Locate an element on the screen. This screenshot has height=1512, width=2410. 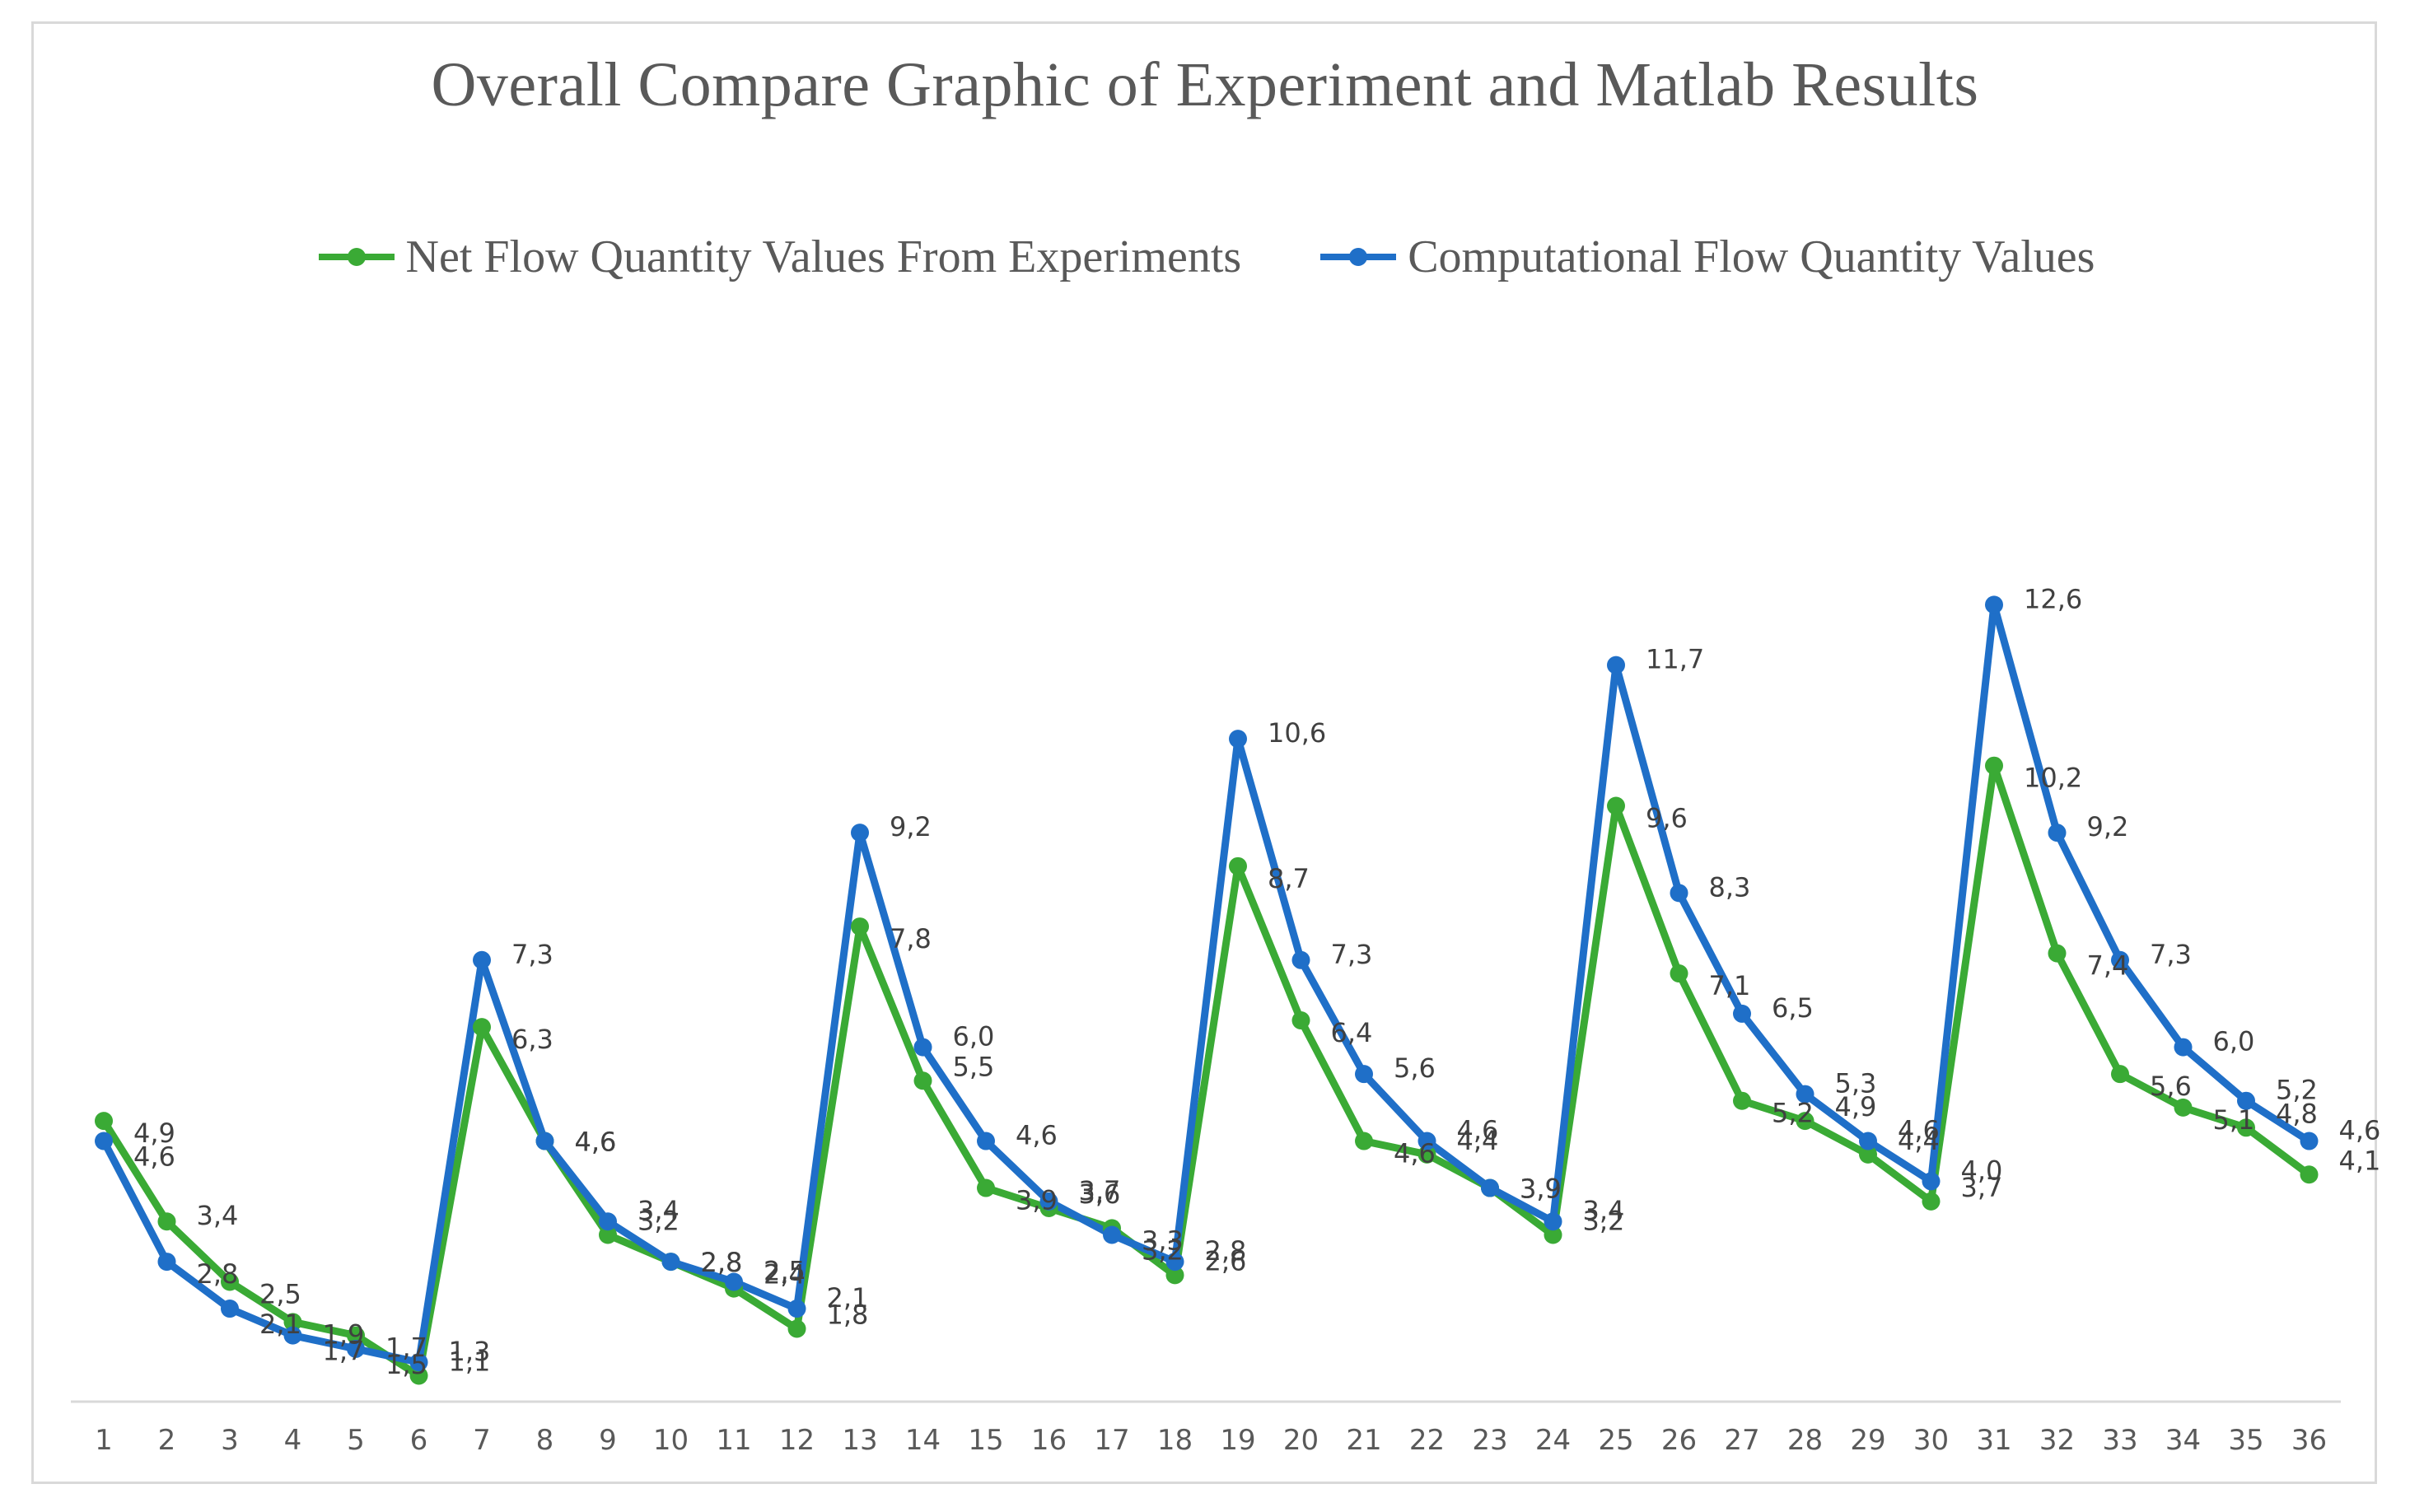
data-label-experiments: 2,5 is located at coordinates (280, 1294).